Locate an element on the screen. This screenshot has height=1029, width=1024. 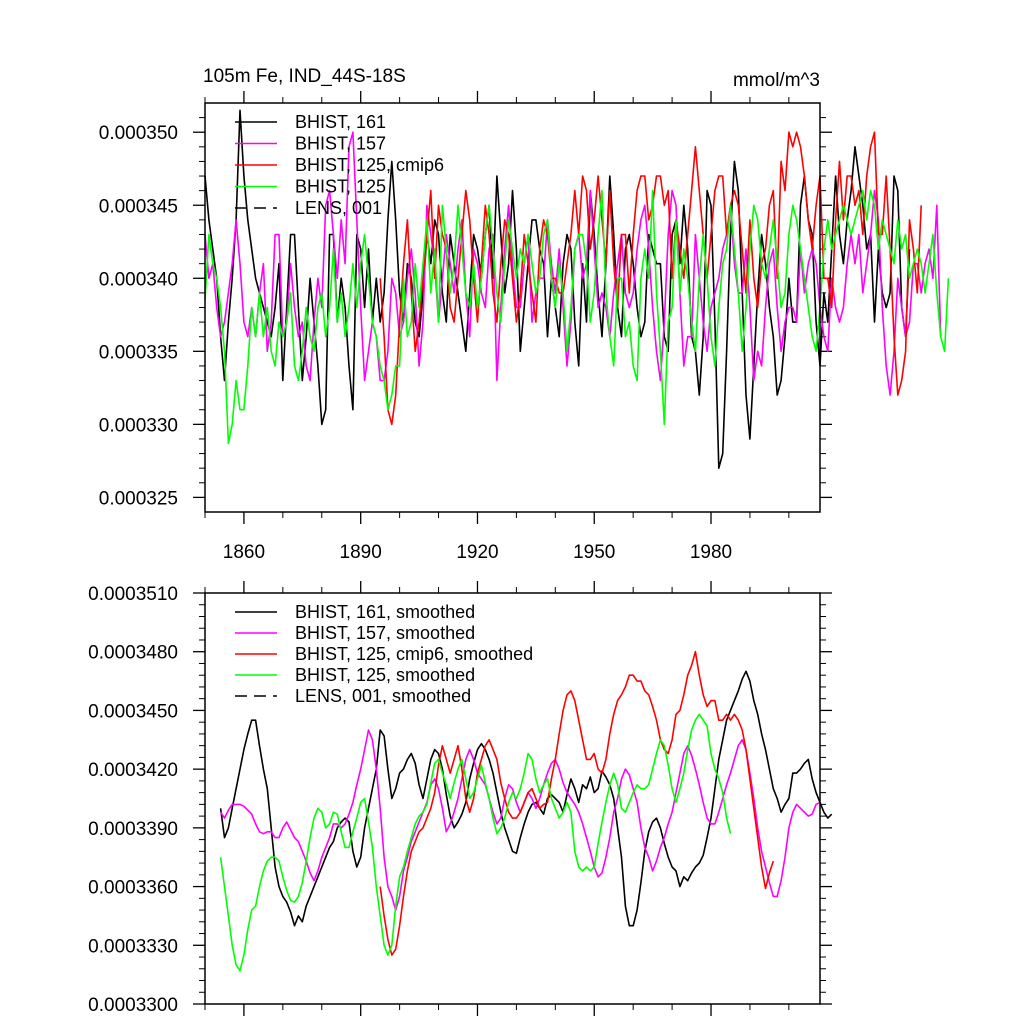
x-tick-label: 1980 is located at coordinates (711, 552).